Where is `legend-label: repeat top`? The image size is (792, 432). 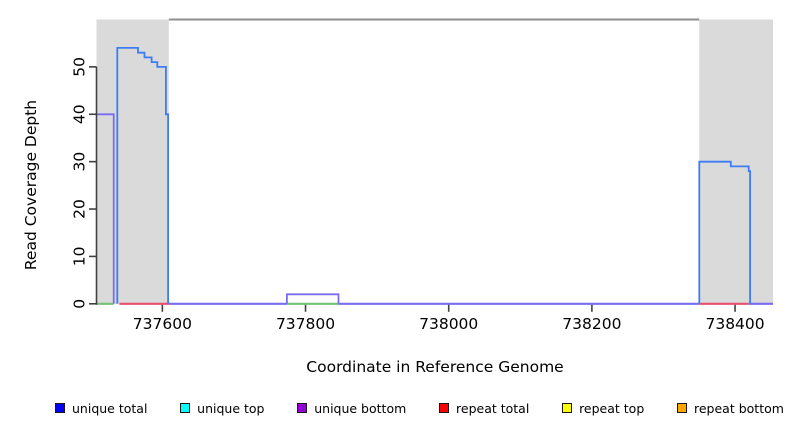
legend-label: repeat top is located at coordinates (612, 408).